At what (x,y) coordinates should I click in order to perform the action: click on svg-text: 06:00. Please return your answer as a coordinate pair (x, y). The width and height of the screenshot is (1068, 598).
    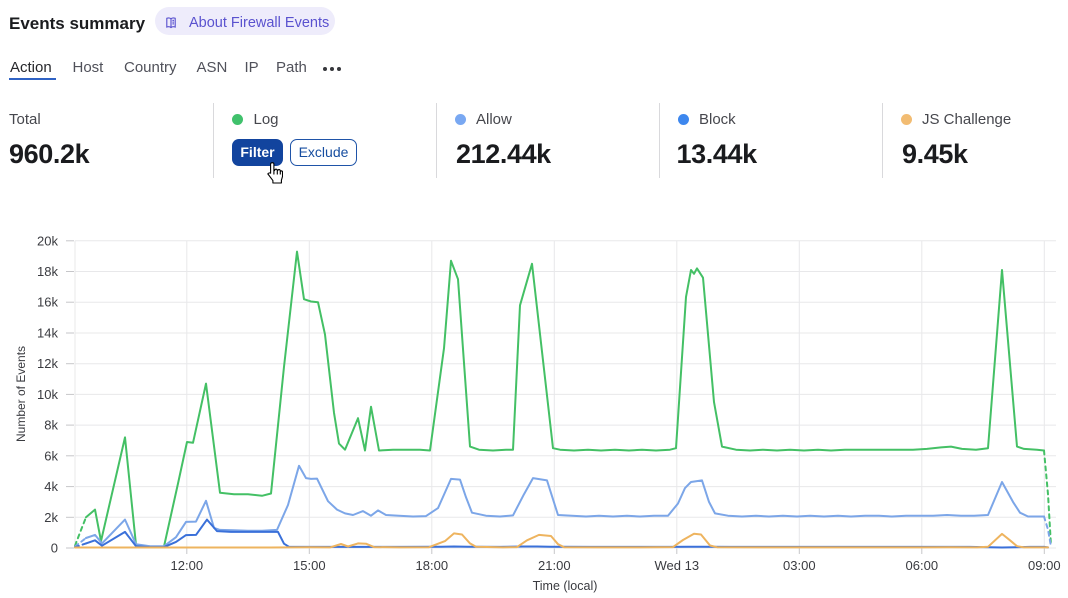
    Looking at the image, I should click on (922, 565).